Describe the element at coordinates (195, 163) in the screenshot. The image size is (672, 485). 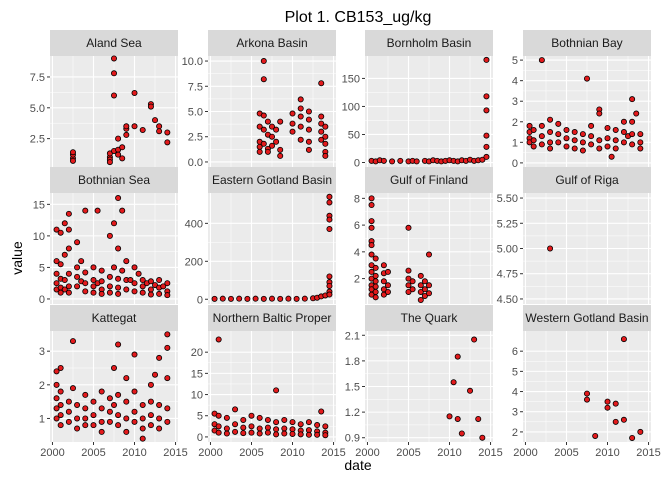
I see `y-tick-label: 0.0` at that location.